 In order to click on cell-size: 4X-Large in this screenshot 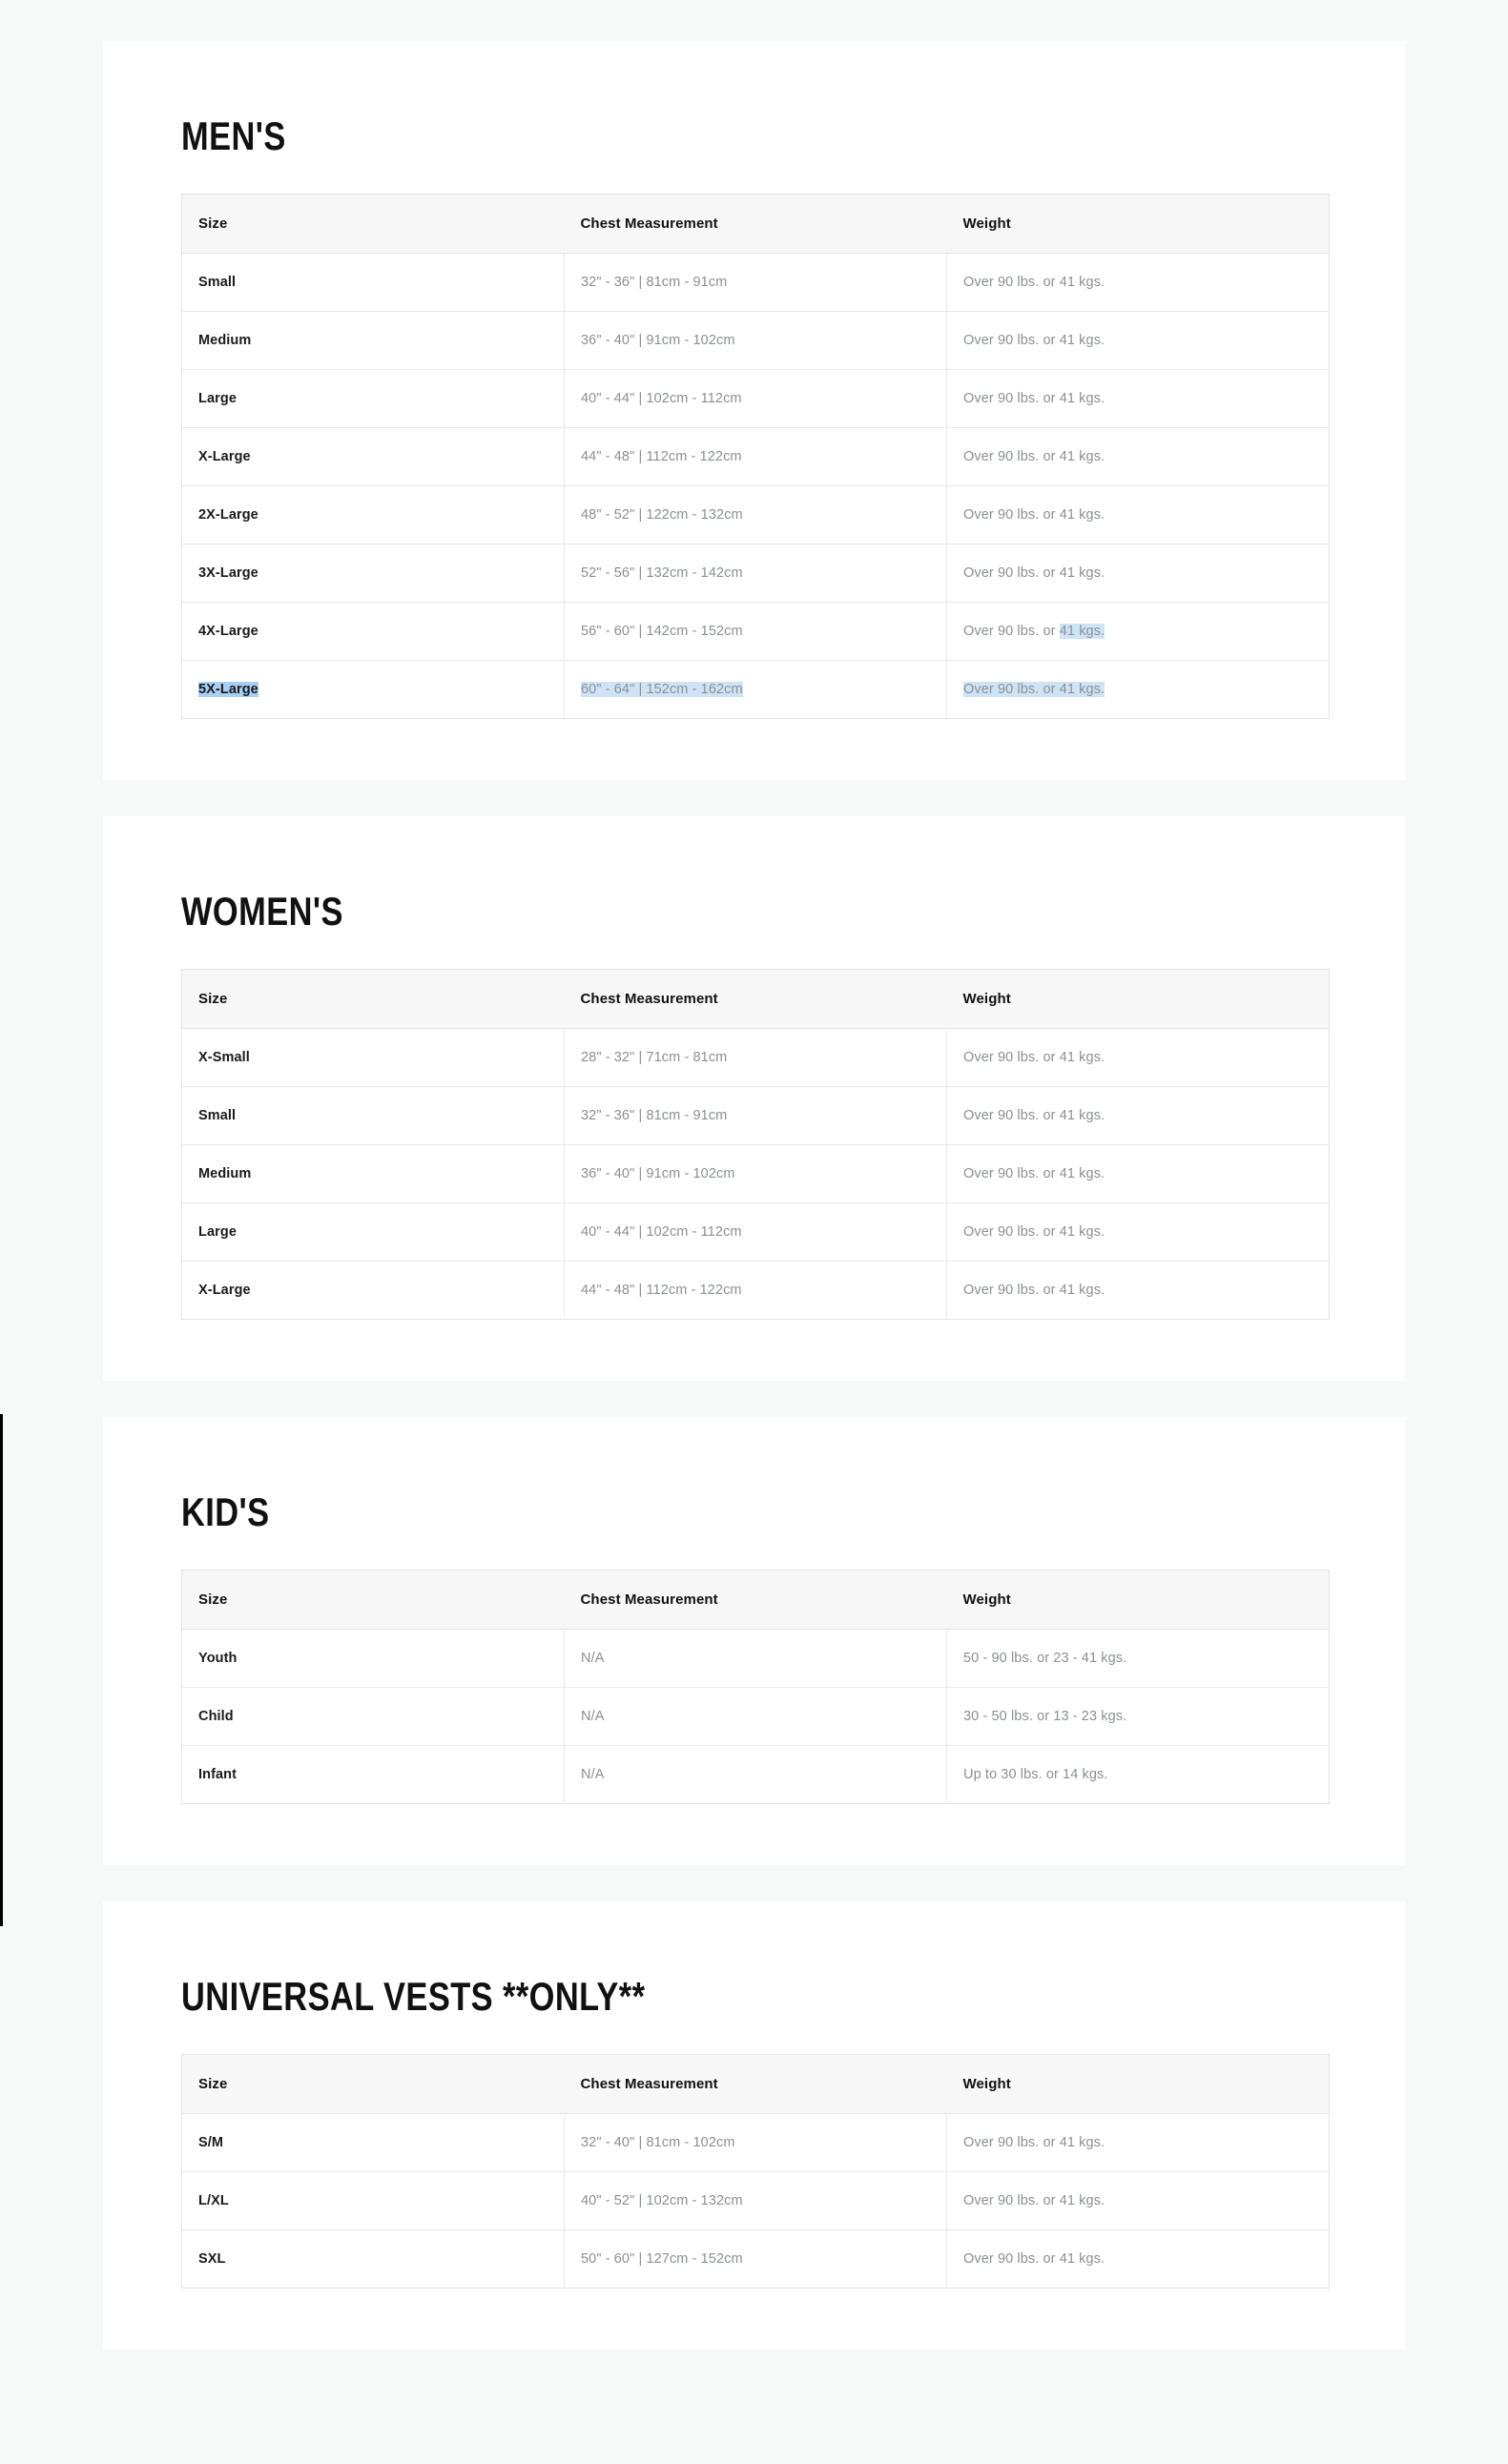, I will do `click(373, 631)`.